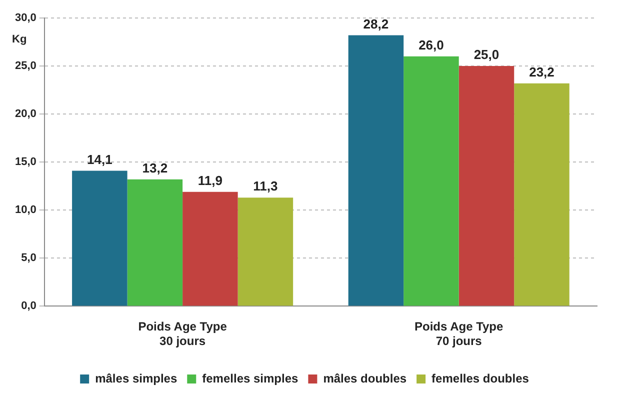  I want to click on data-label: 11,3, so click(265, 186).